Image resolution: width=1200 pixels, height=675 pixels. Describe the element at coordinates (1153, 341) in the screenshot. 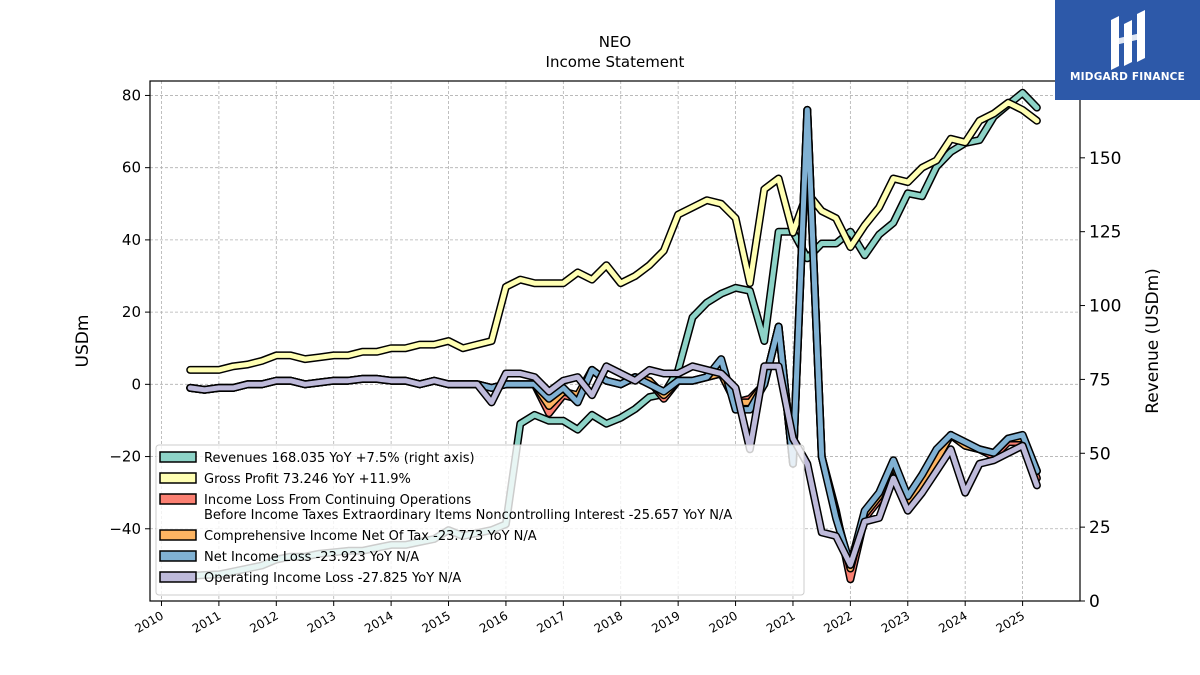

I see `y2-axis-label: Revenue (USDm)` at that location.